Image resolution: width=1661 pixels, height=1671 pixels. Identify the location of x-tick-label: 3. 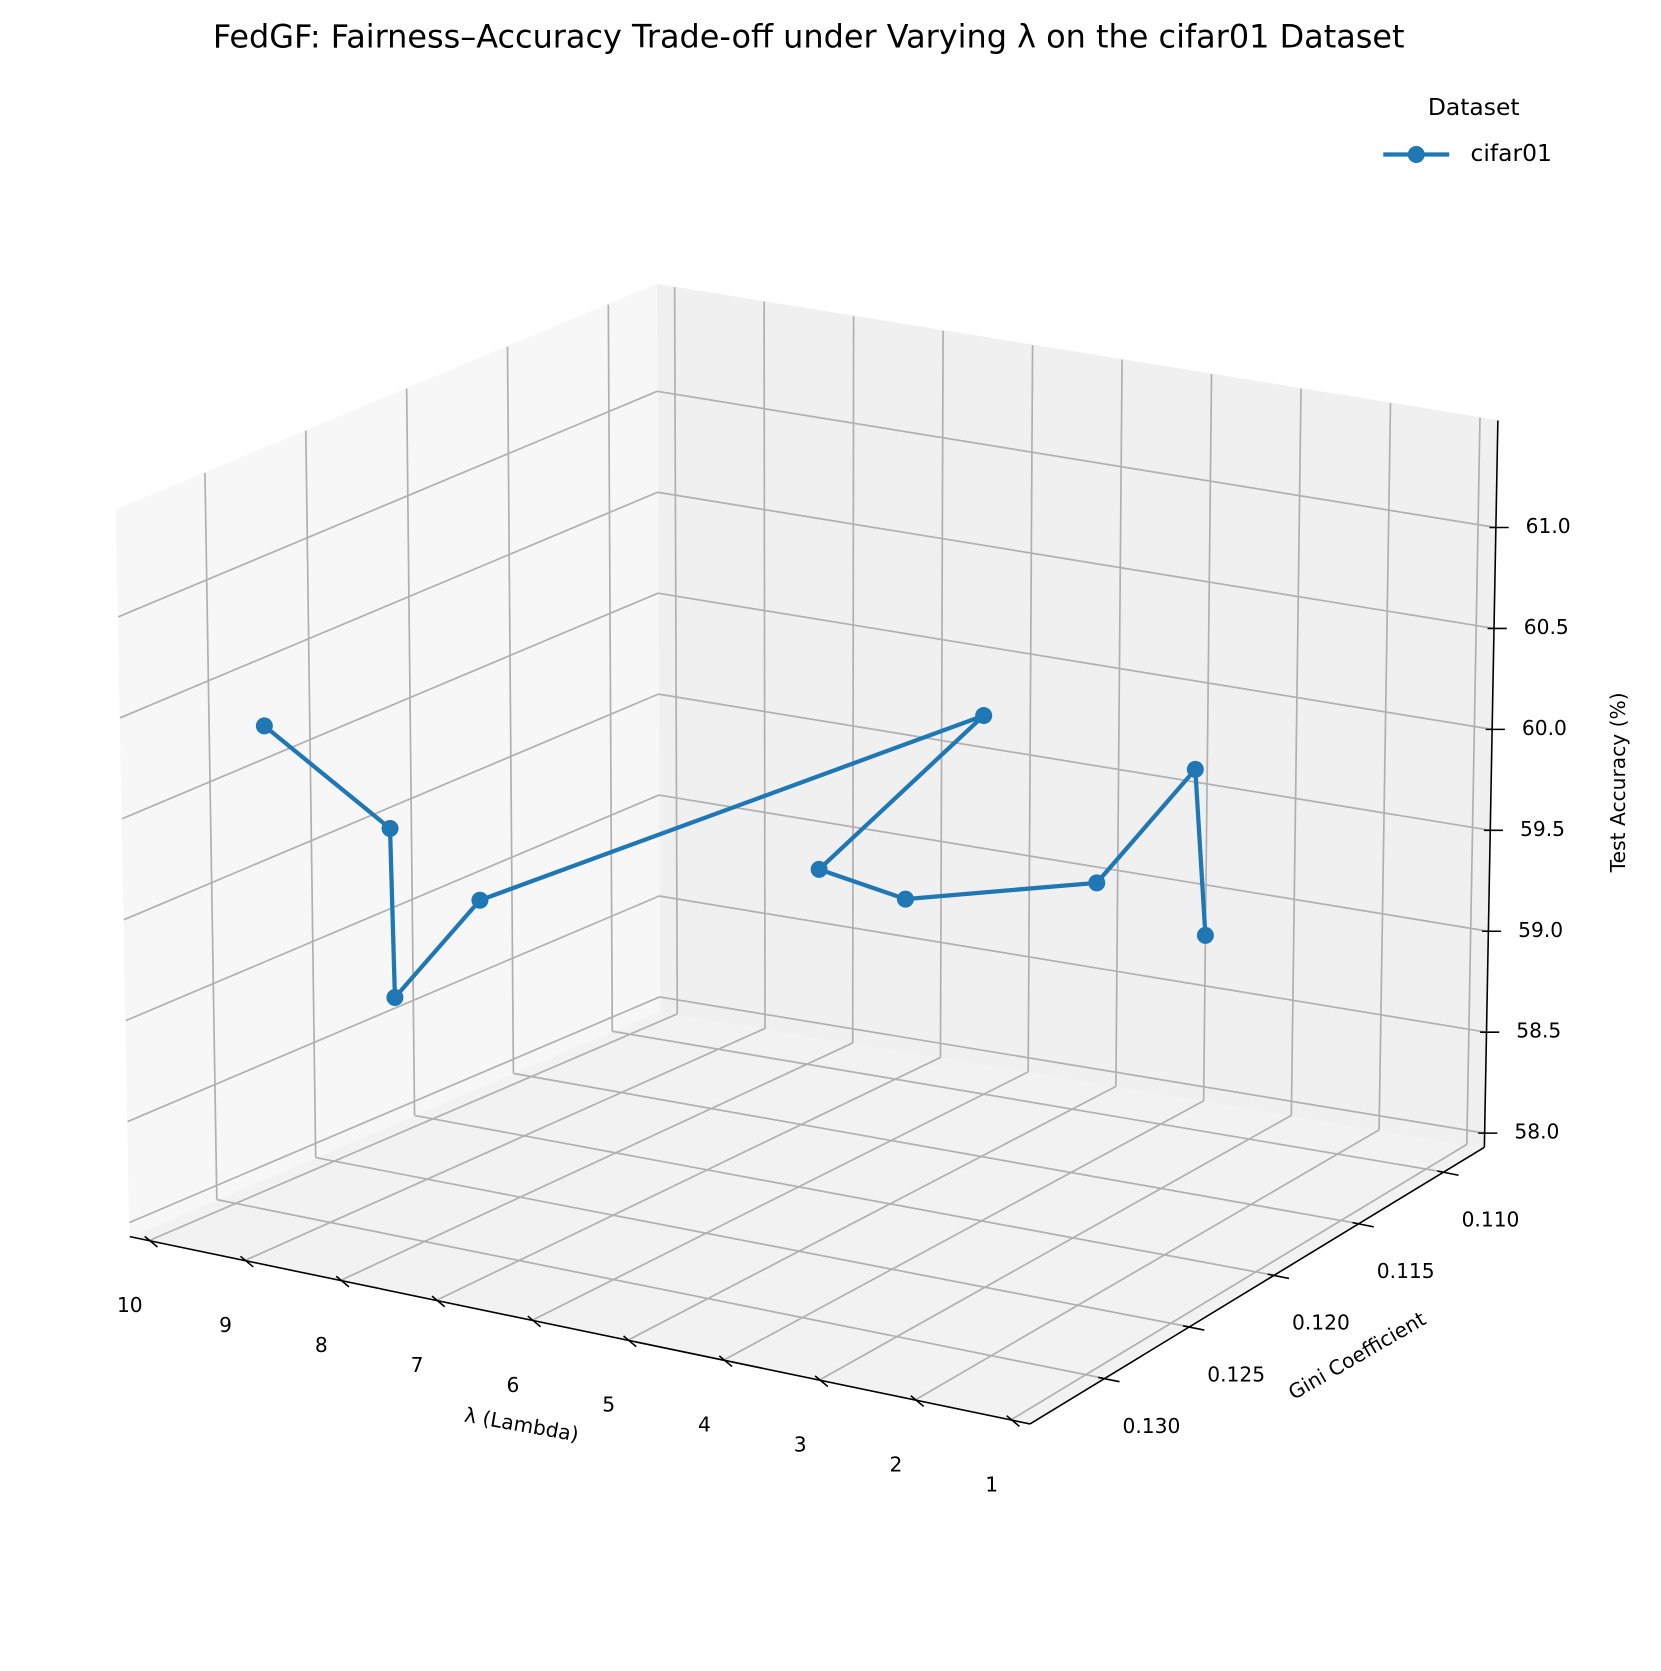
(800, 1445).